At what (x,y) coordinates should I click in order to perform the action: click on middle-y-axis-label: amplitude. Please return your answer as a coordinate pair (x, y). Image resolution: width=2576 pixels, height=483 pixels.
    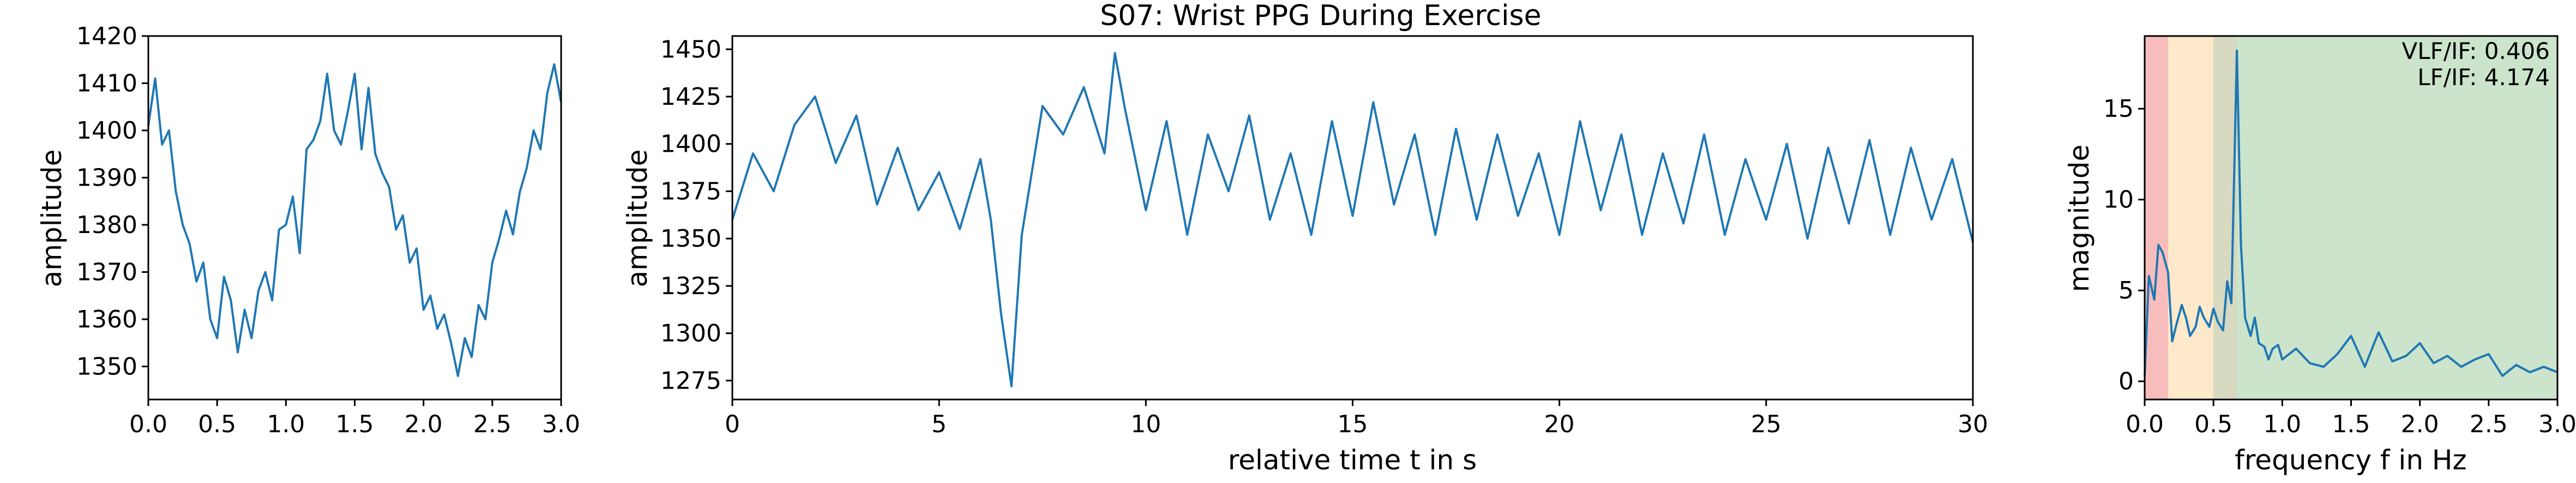
    Looking at the image, I should click on (637, 219).